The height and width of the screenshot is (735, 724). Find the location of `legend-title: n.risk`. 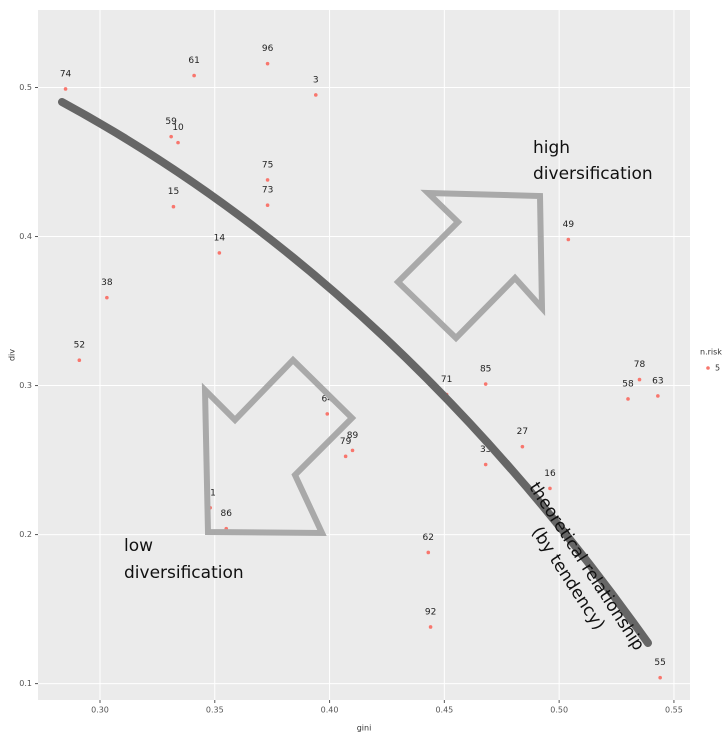

legend-title: n.risk is located at coordinates (711, 352).